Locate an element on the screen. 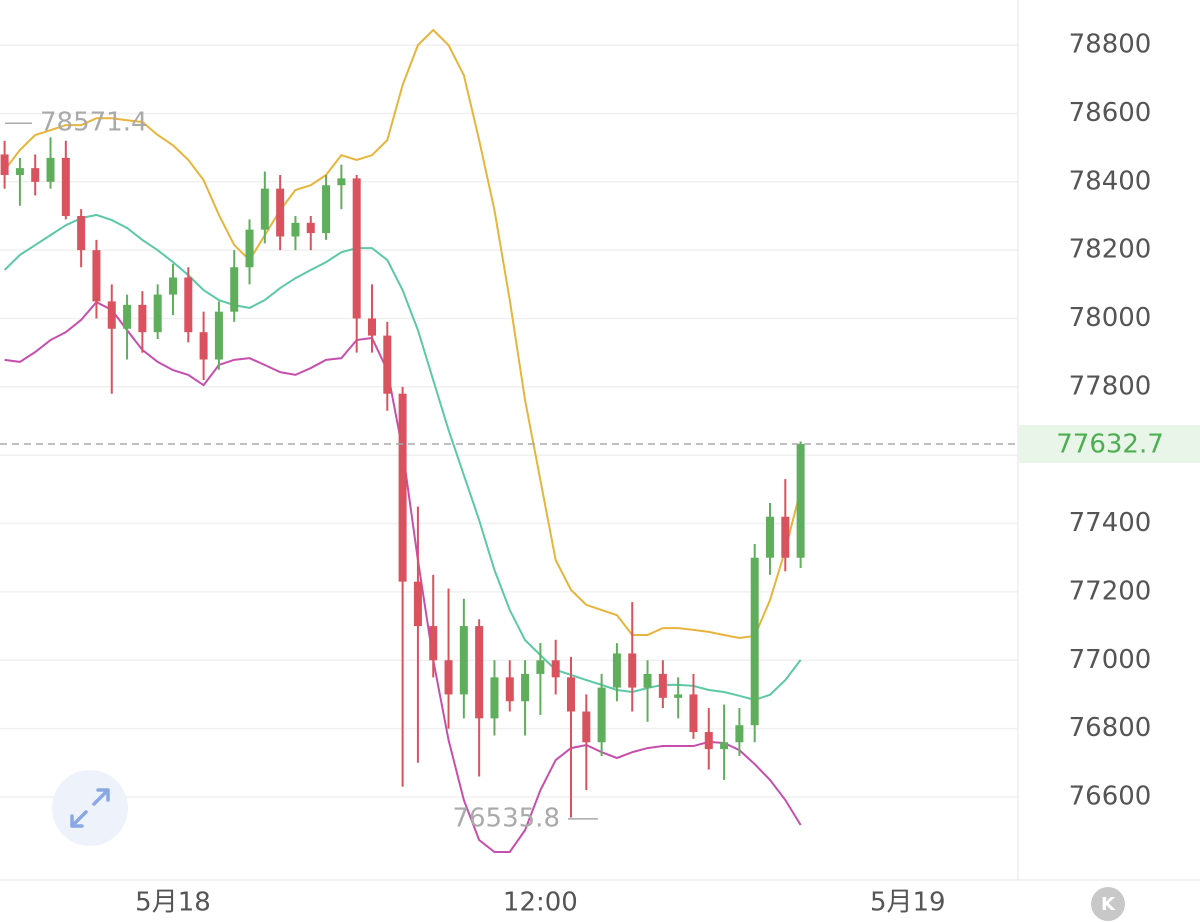 The height and width of the screenshot is (922, 1200). last-price-label: 77632.7 is located at coordinates (1110, 445).